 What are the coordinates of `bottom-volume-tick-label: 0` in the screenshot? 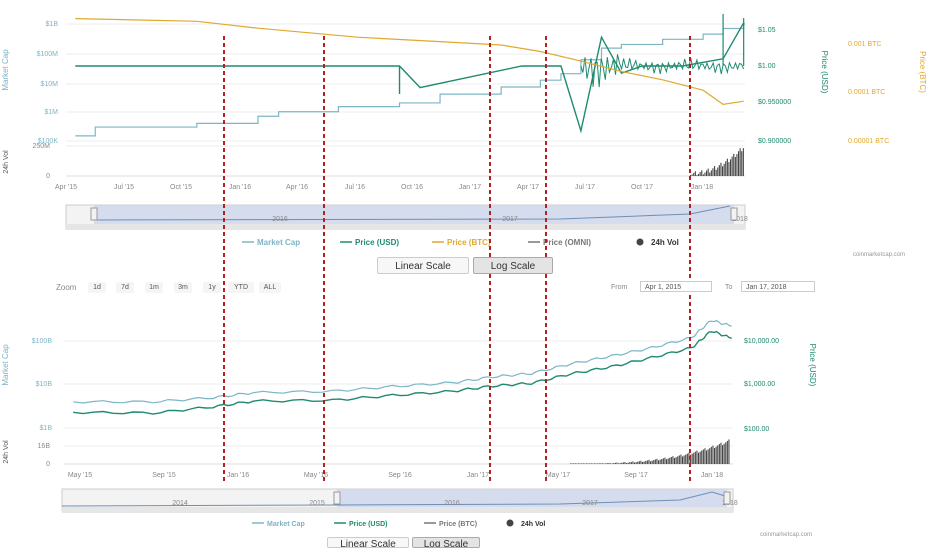 It's located at (48, 464).